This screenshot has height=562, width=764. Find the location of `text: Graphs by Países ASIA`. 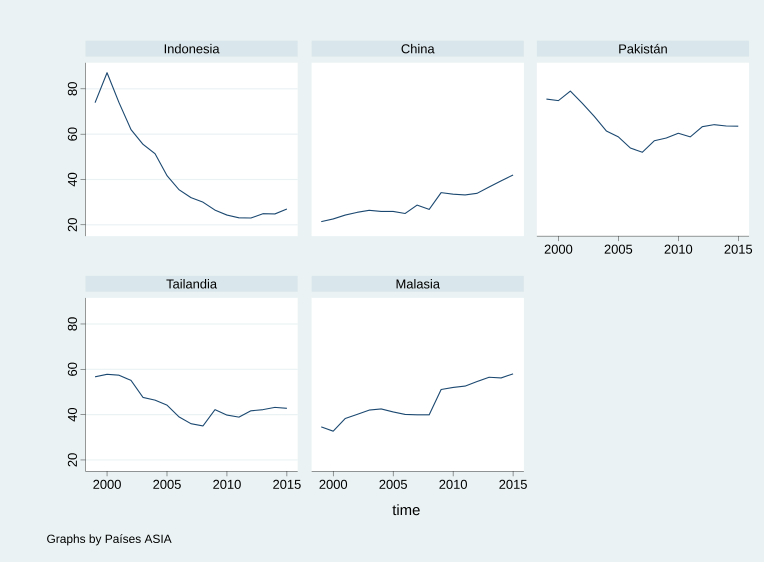

text: Graphs by Países ASIA is located at coordinates (109, 540).